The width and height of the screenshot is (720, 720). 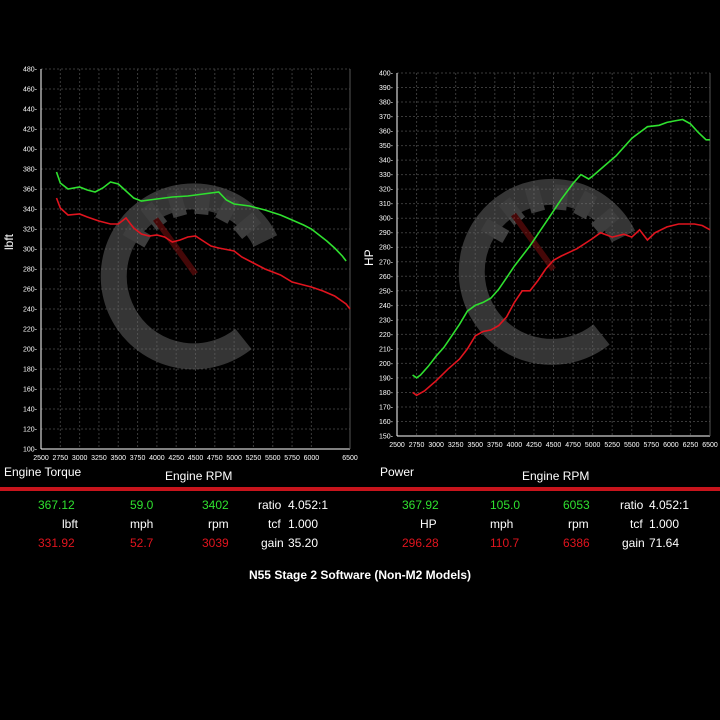 What do you see at coordinates (576, 543) in the screenshot?
I see `stock-rpm: 6386` at bounding box center [576, 543].